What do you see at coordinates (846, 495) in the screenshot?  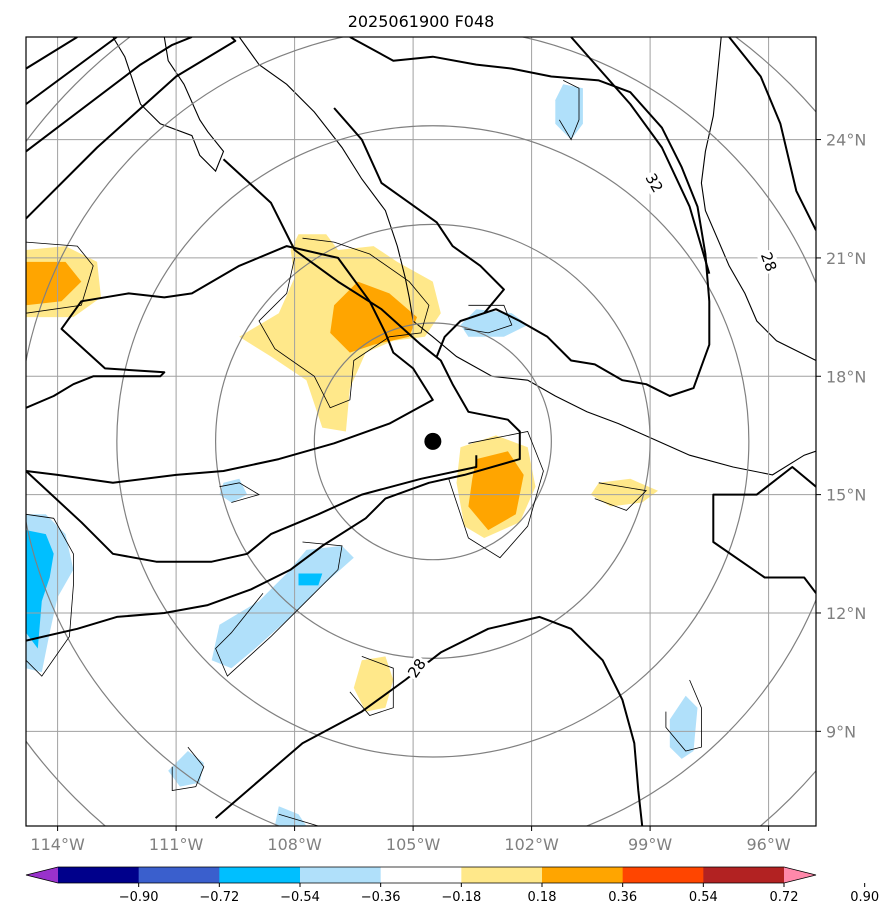 I see `lat-tick-label-2: 15°N` at bounding box center [846, 495].